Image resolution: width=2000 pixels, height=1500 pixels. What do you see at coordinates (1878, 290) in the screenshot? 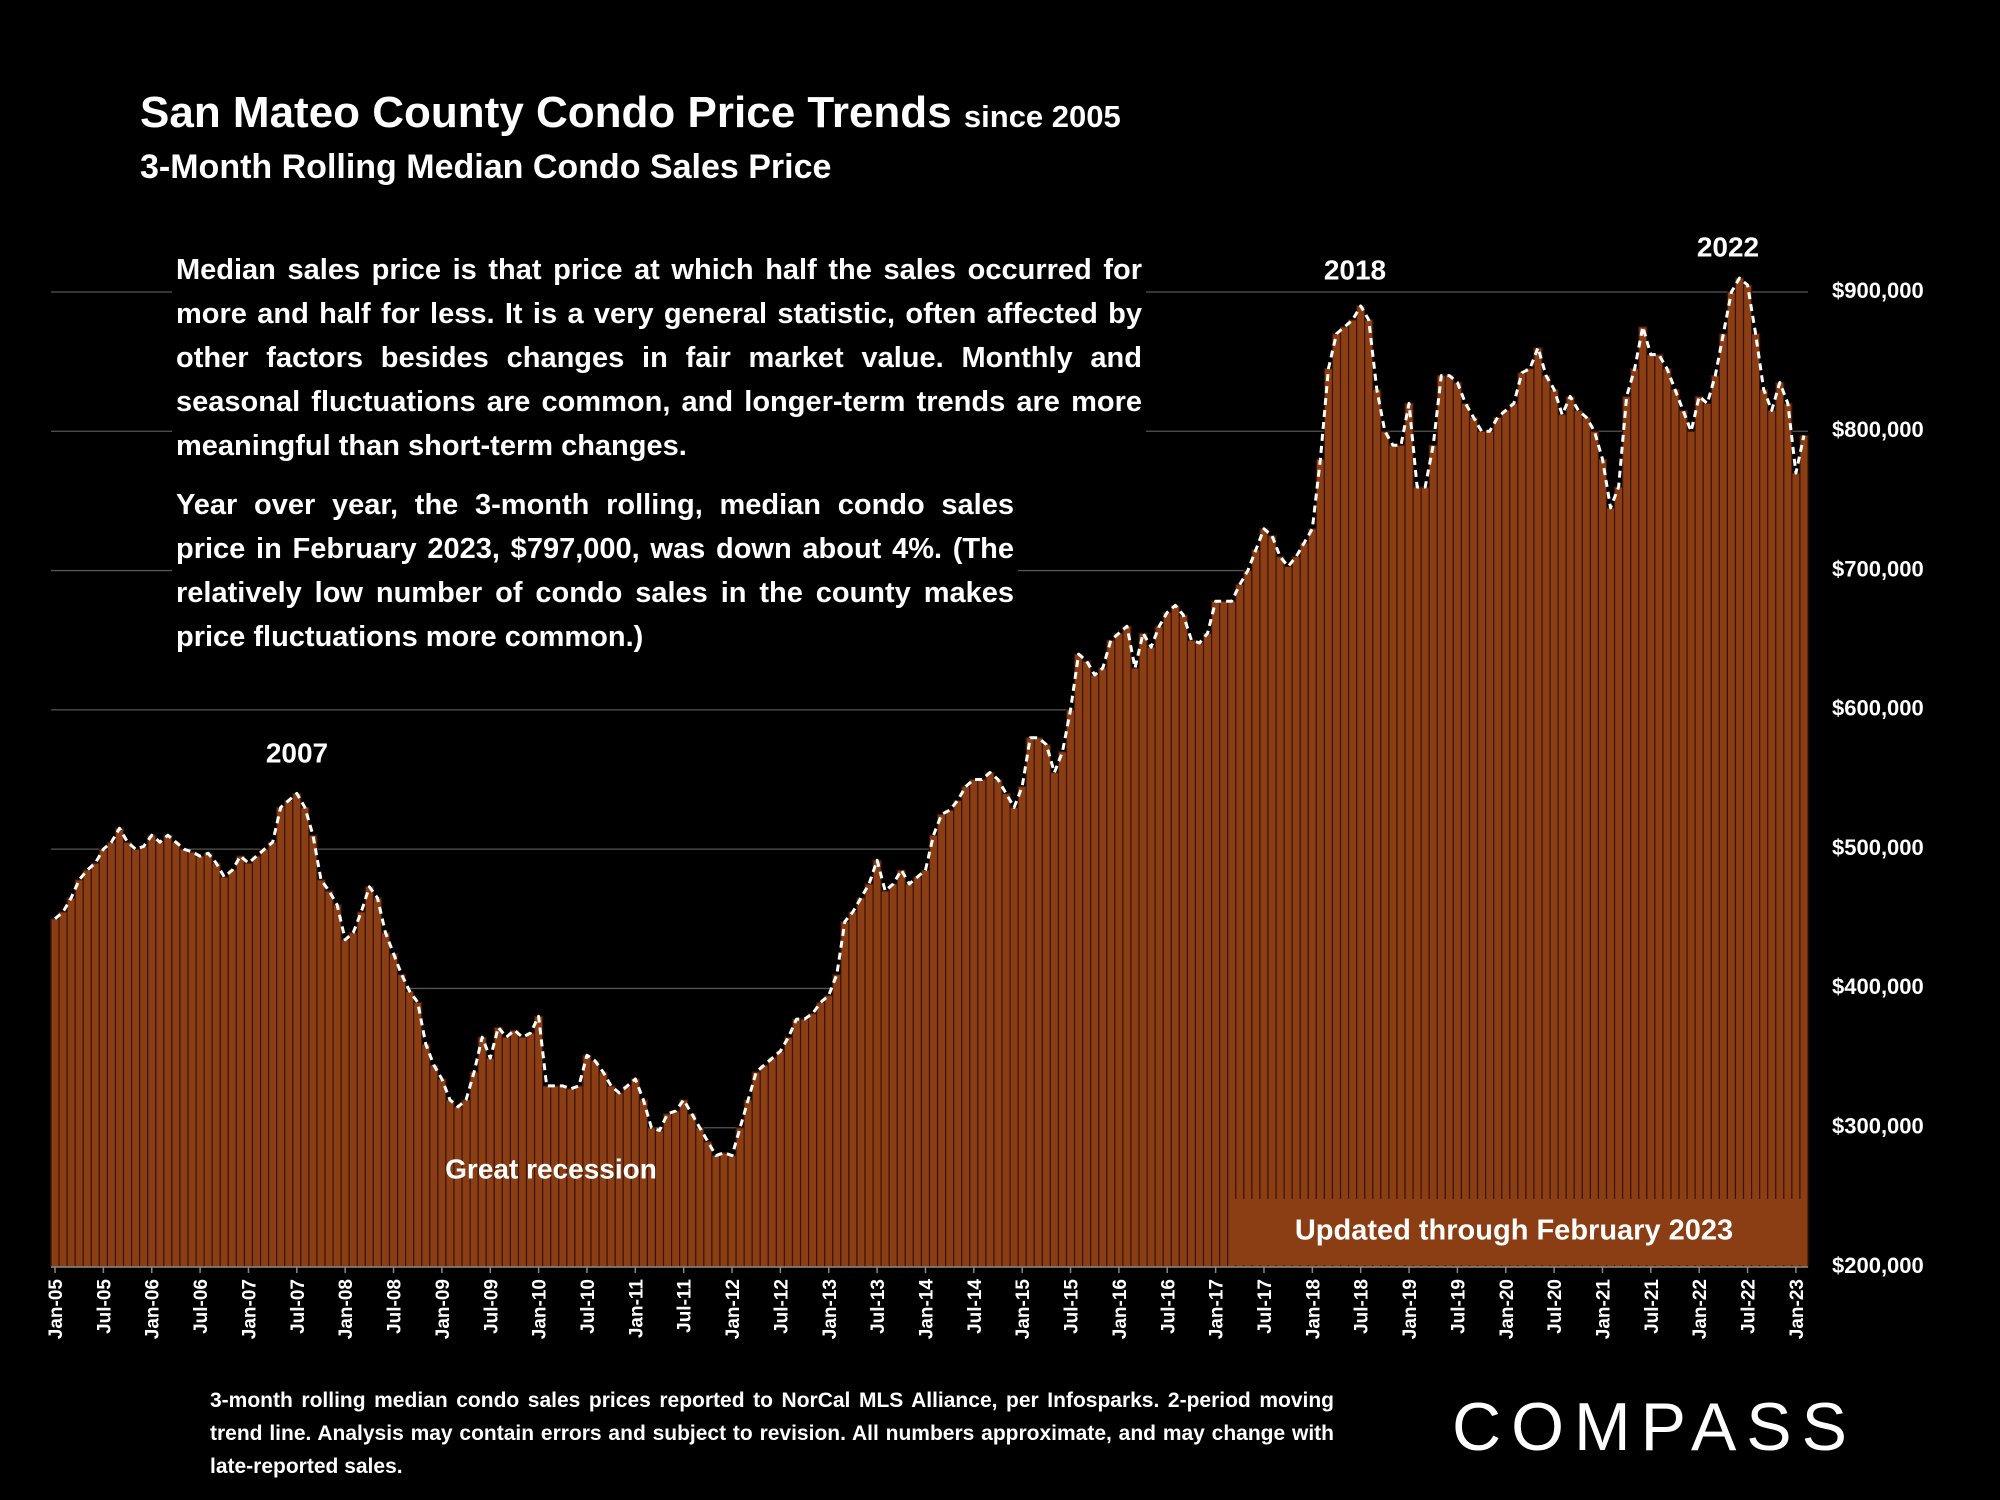
I see `y-tick-label: $900,000` at bounding box center [1878, 290].